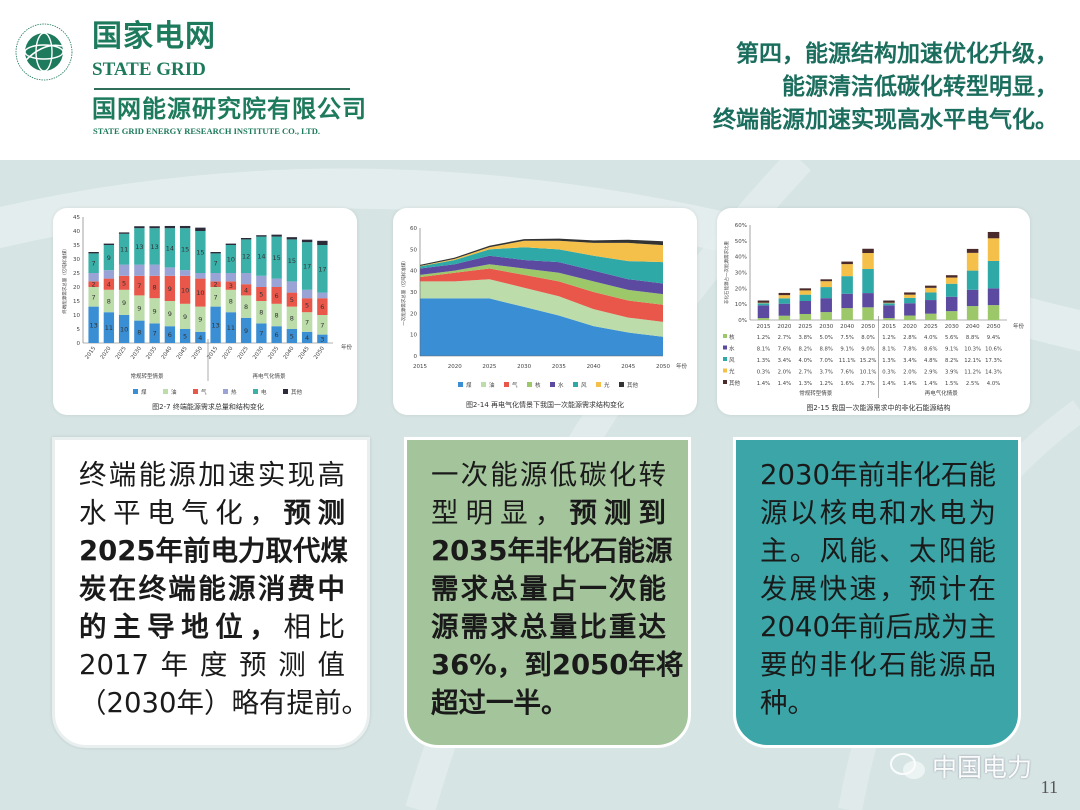 This screenshot has height=810, width=1080. I want to click on bold-text: 预测到, so click(618, 513).